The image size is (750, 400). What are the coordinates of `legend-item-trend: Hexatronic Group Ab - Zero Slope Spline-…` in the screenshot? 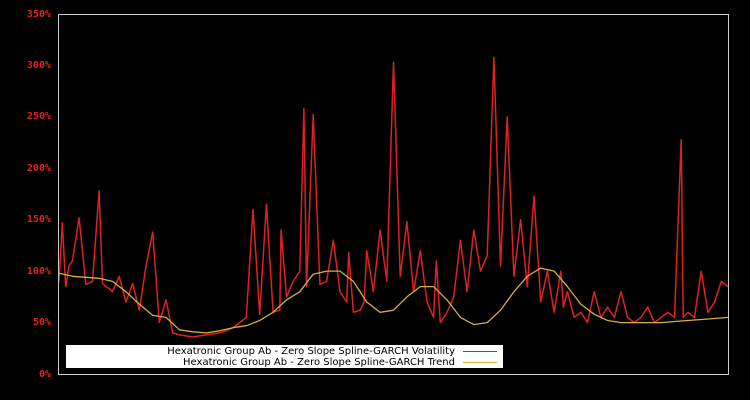 It's located at (340, 362).